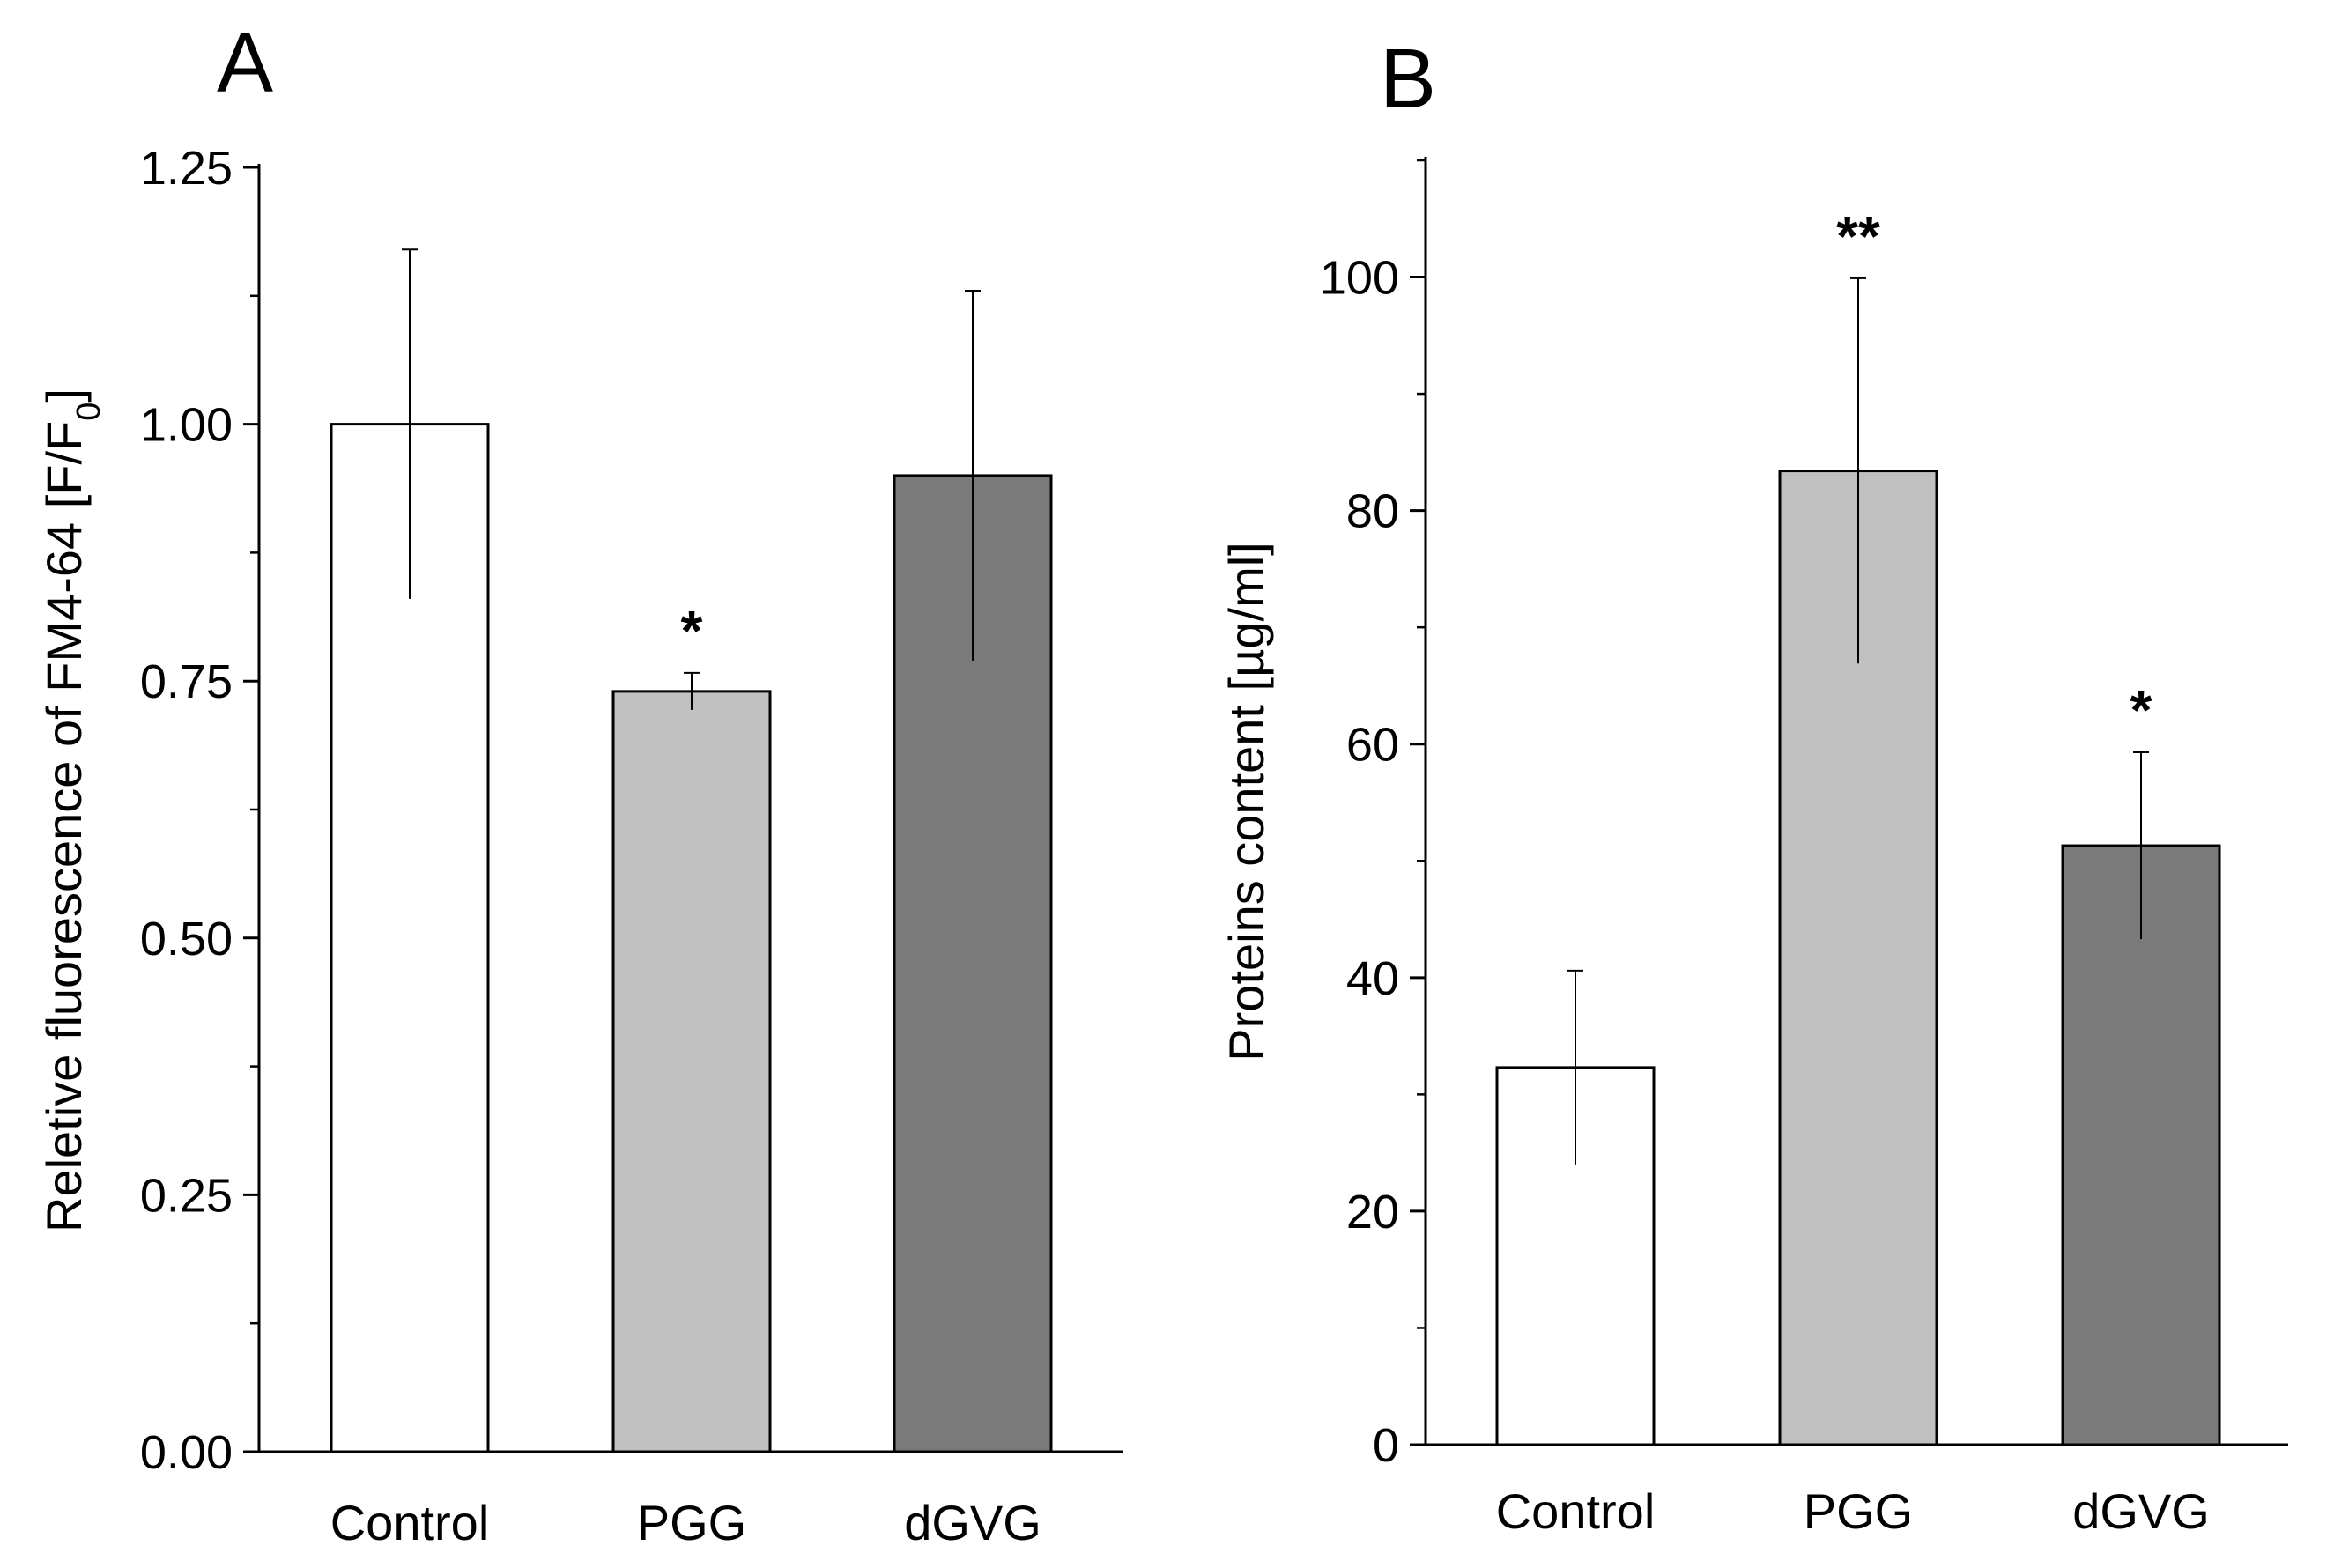 The image size is (2334, 1568). Describe the element at coordinates (1372, 511) in the screenshot. I see `y-tick-label: 80` at that location.